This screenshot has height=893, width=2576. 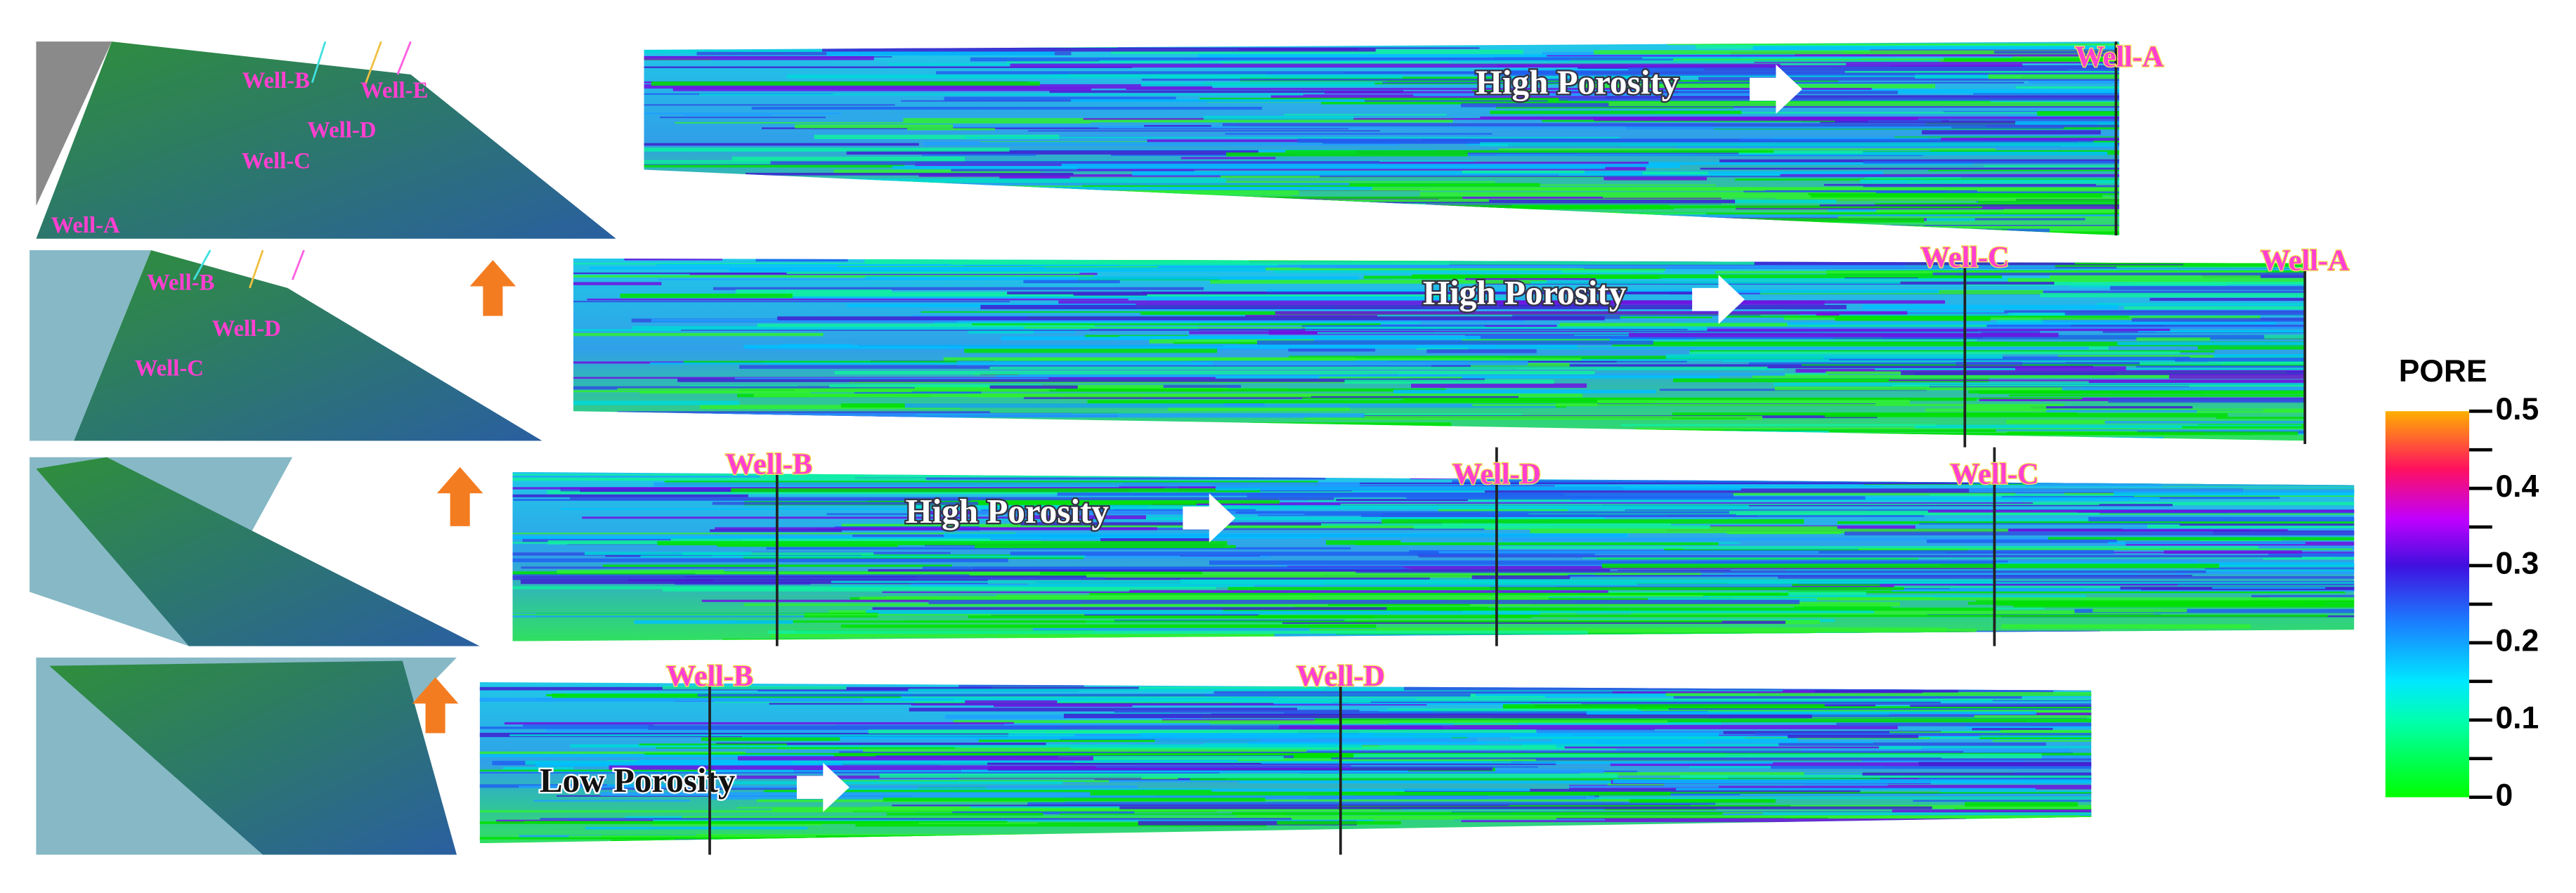 I want to click on colorbar, so click(x=2427, y=604).